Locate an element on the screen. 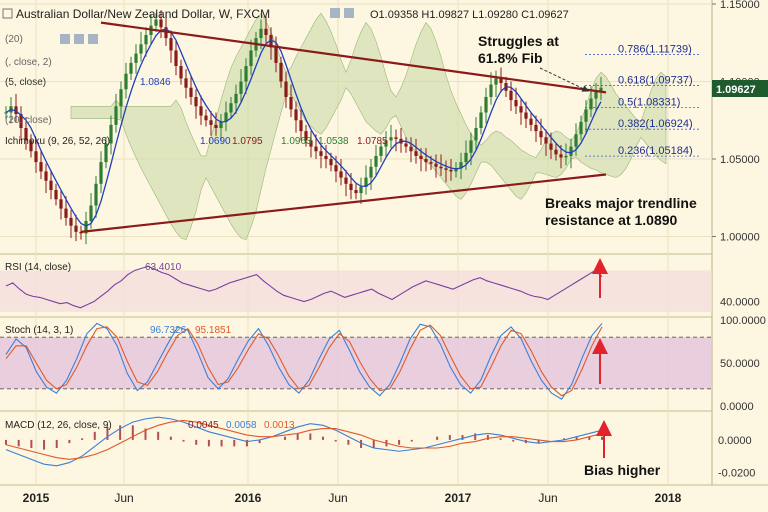  macd-tick-label: 0.0000 is located at coordinates (735, 441).